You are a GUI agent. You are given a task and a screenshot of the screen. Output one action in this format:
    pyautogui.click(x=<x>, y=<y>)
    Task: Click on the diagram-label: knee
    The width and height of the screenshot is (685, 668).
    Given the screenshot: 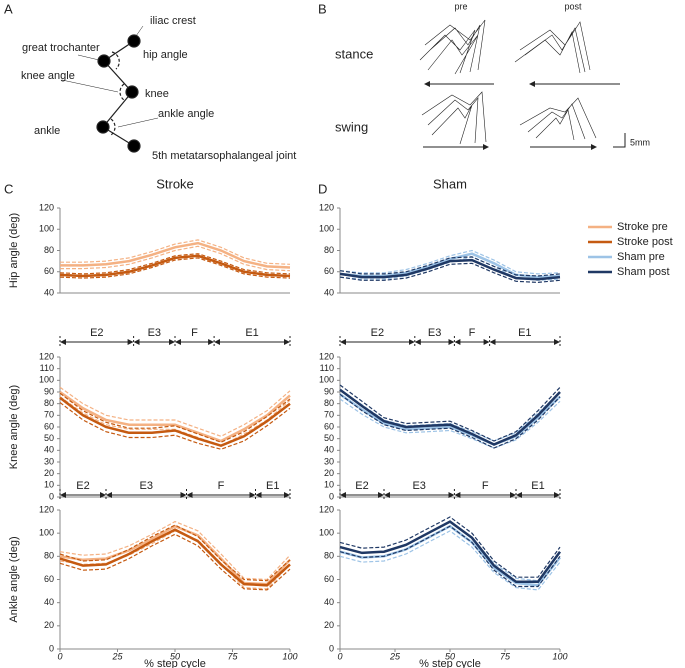 What is the action you would take?
    pyautogui.click(x=157, y=94)
    